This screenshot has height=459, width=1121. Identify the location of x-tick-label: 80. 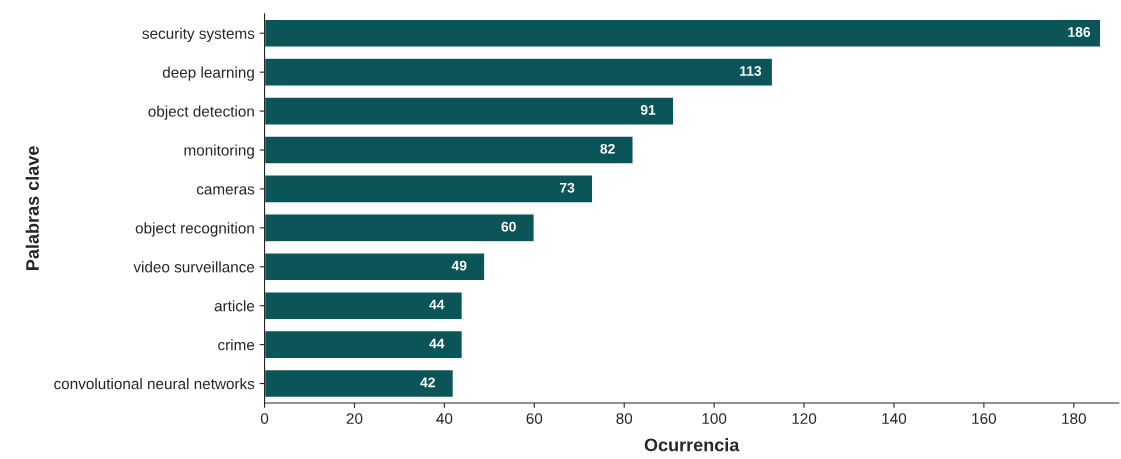
(624, 418).